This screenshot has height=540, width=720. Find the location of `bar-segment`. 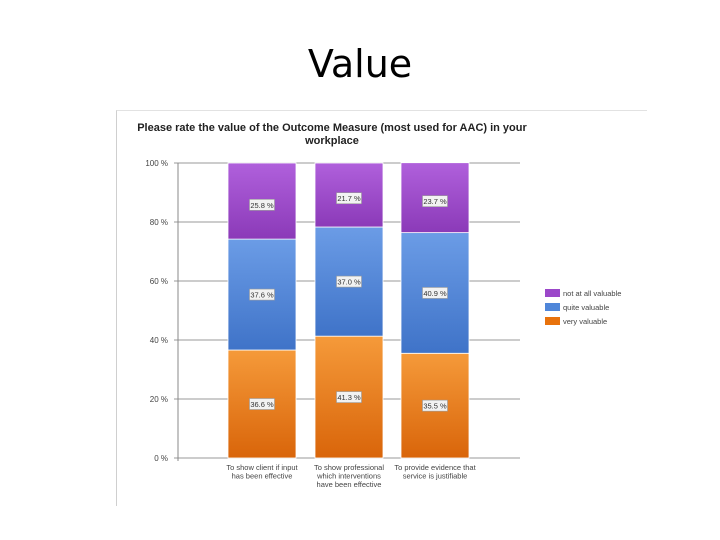

bar-segment is located at coordinates (435, 293).